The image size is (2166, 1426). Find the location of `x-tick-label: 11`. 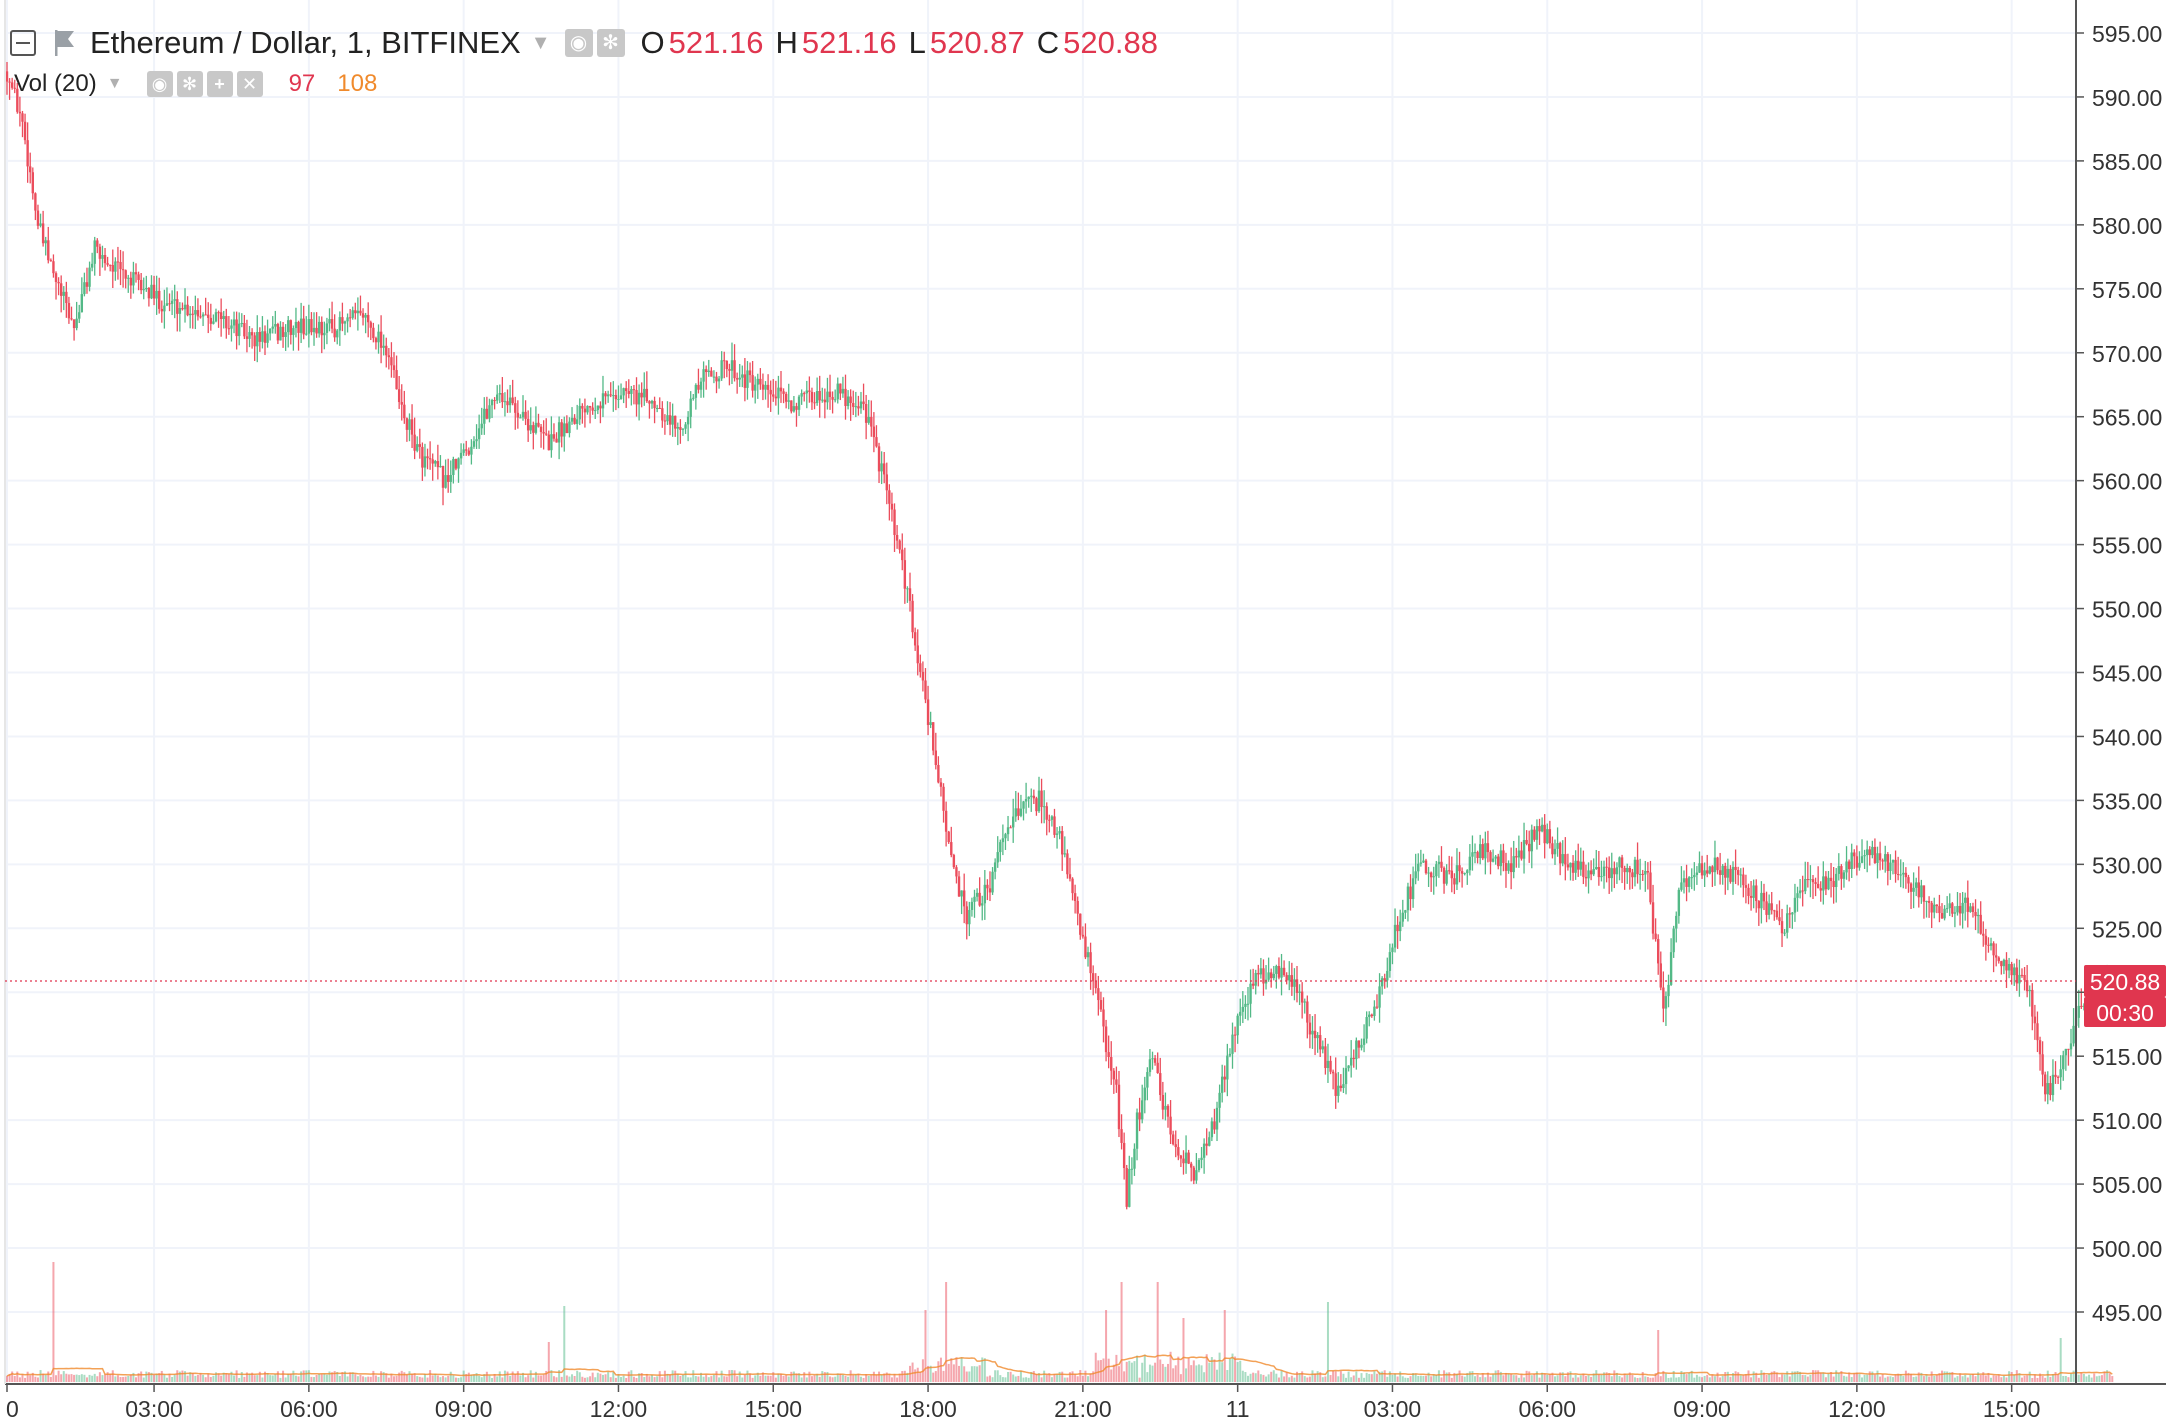

x-tick-label: 11 is located at coordinates (1238, 1409).